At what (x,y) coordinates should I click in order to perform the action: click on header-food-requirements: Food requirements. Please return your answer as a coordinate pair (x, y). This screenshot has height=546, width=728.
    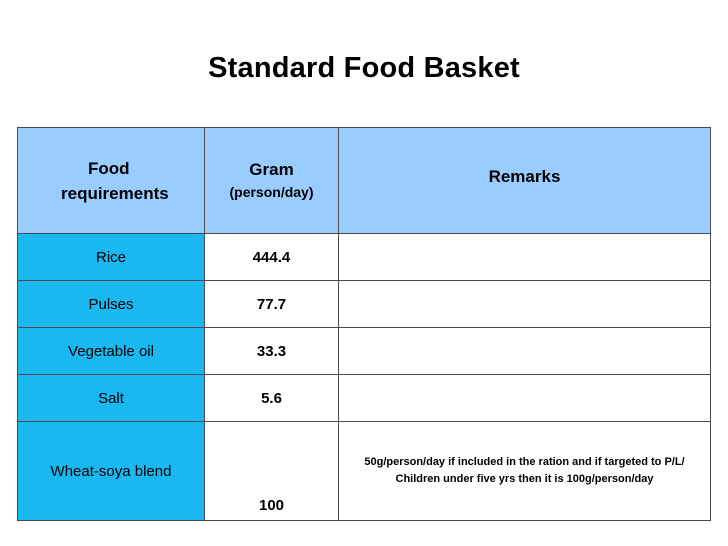
    Looking at the image, I should click on (111, 180).